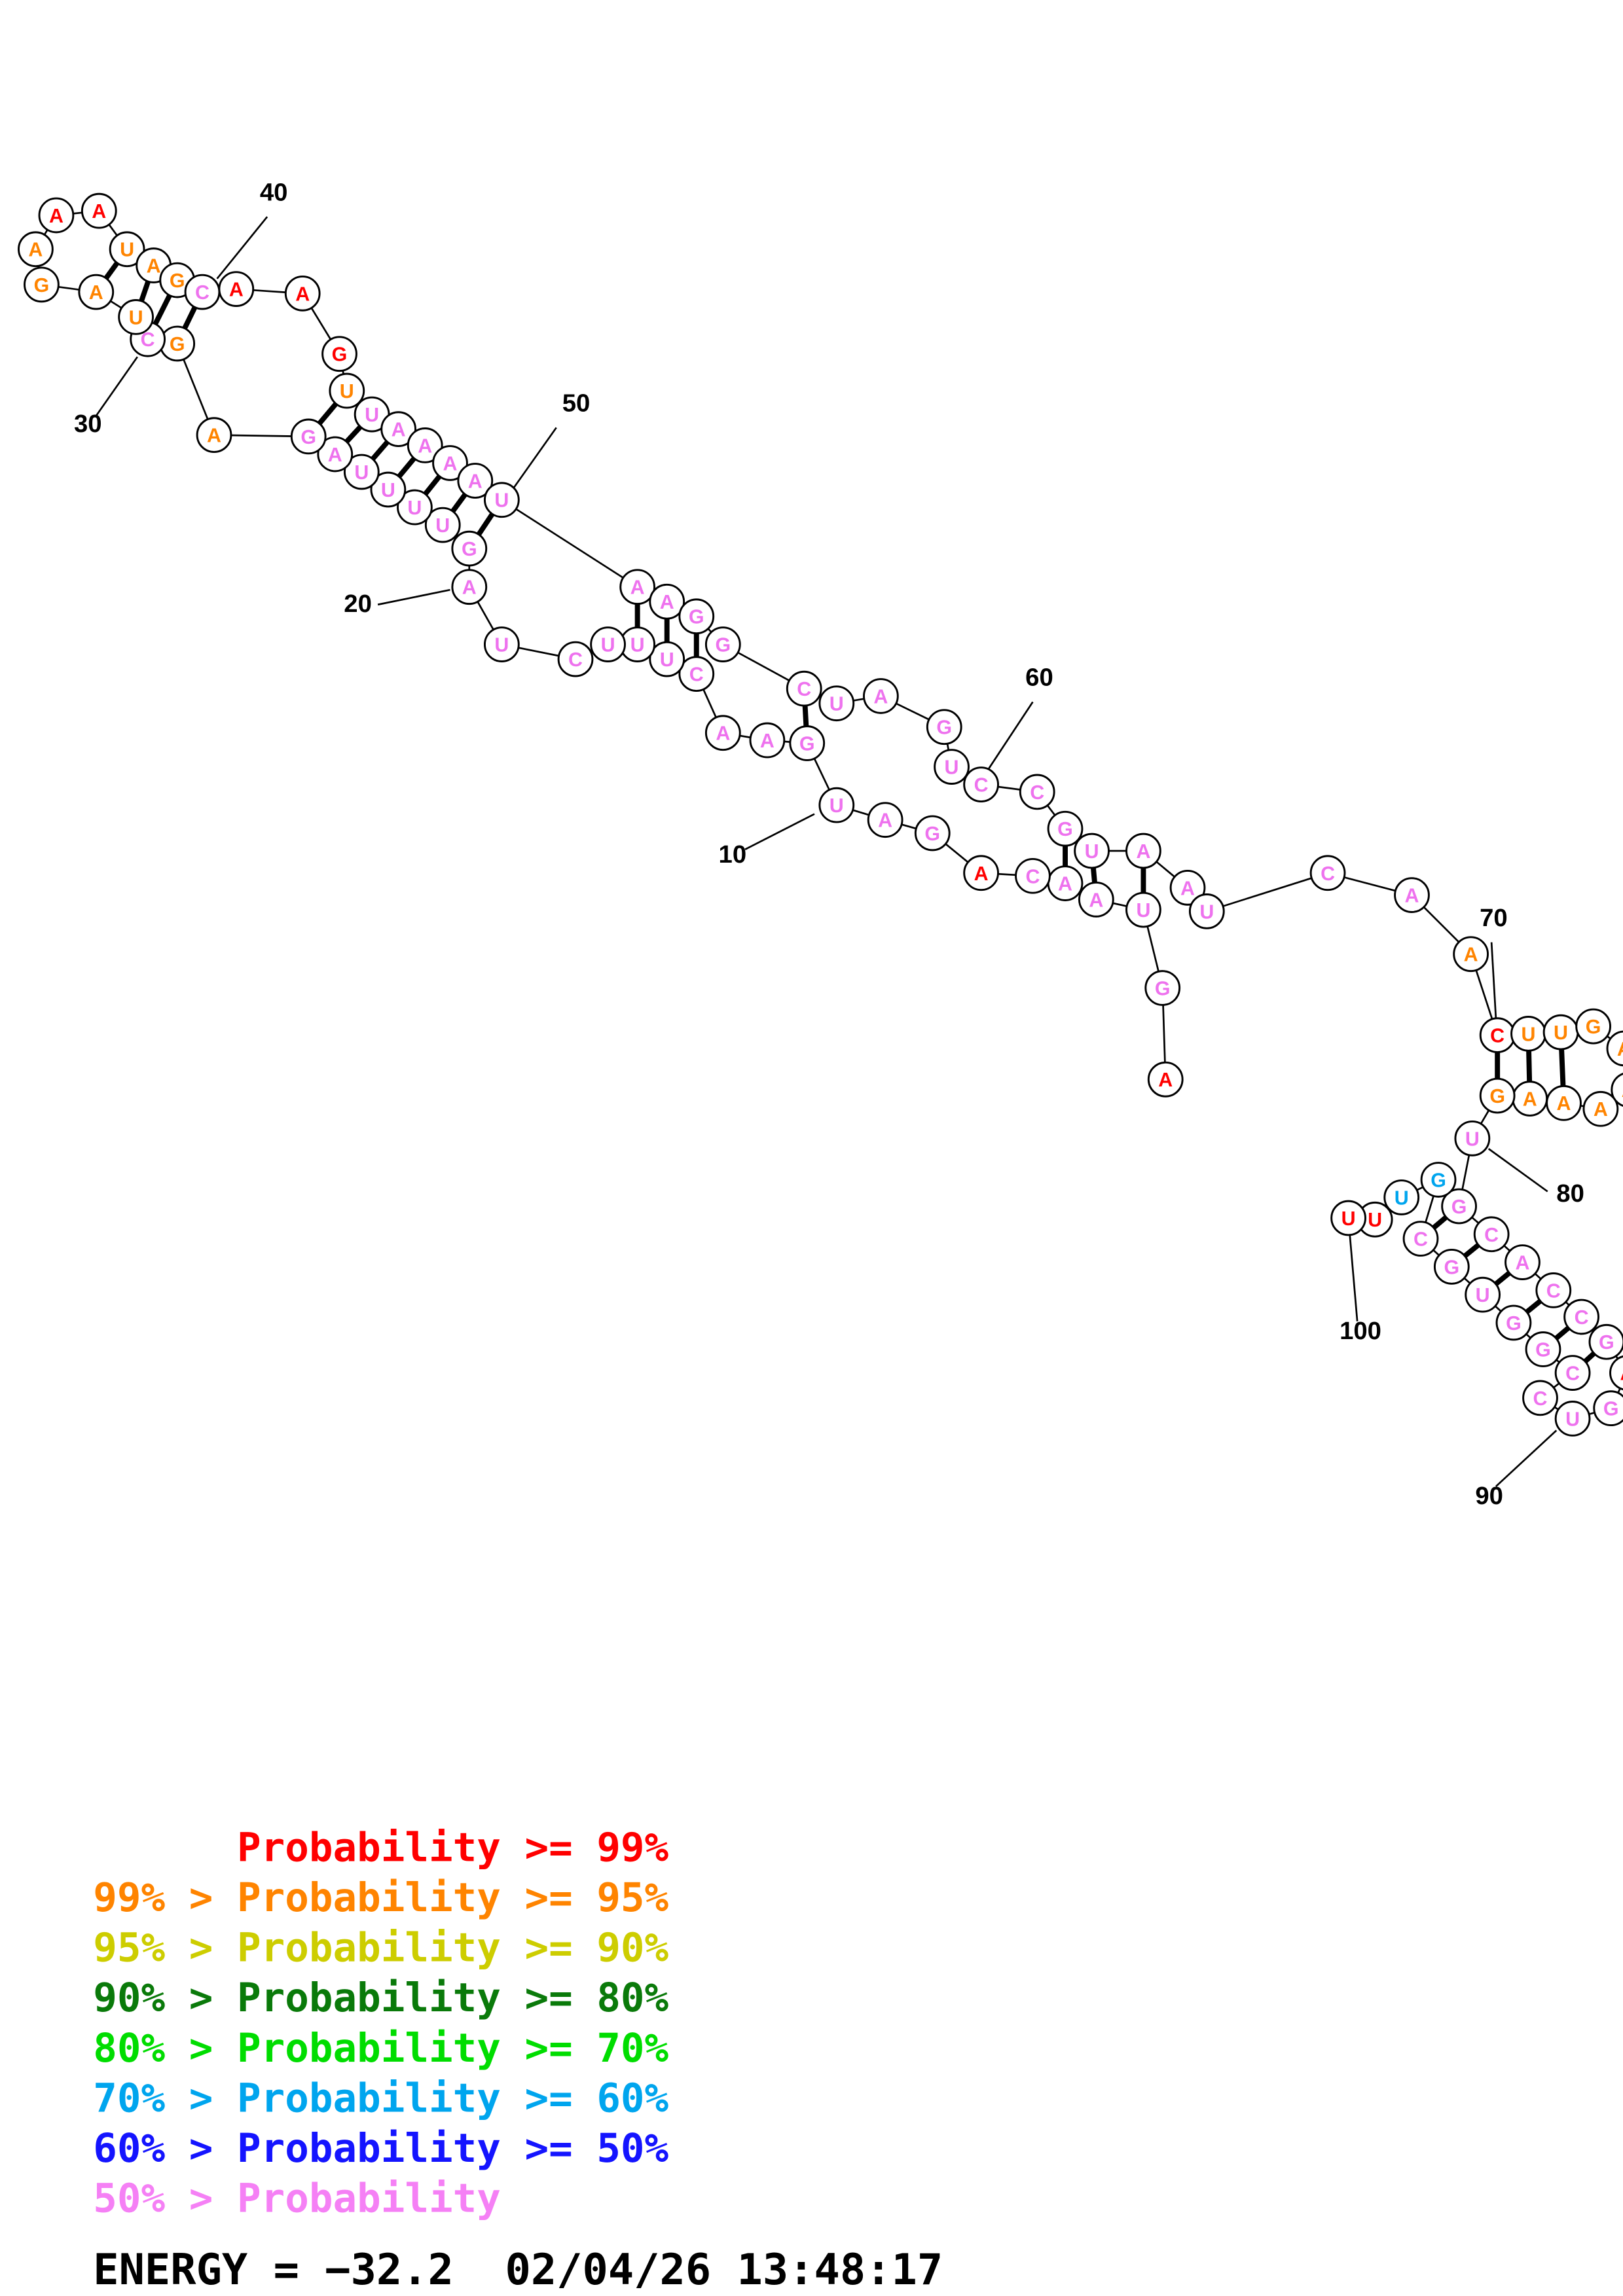  Describe the element at coordinates (380, 1898) in the screenshot. I see `legend-line: 99% > Probability >= 95%` at that location.